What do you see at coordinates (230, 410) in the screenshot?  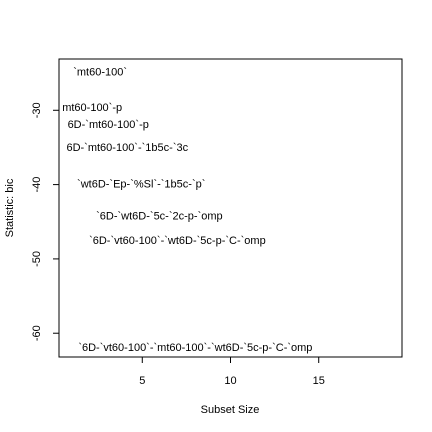 I see `x-axis-label: Subset Size` at bounding box center [230, 410].